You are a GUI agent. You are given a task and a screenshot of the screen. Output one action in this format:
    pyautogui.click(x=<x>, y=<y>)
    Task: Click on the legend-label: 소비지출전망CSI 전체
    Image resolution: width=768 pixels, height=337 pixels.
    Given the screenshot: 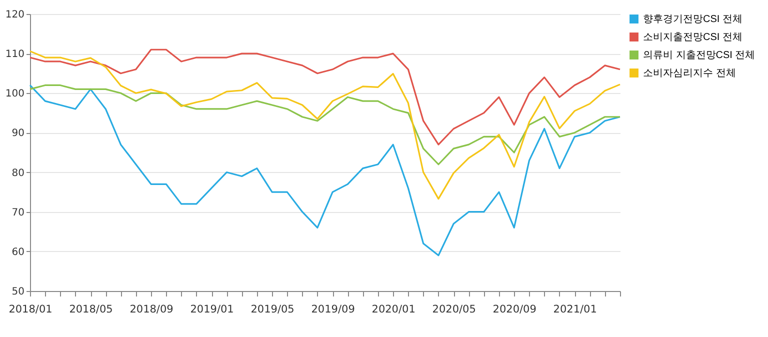 What is the action you would take?
    pyautogui.click(x=692, y=37)
    